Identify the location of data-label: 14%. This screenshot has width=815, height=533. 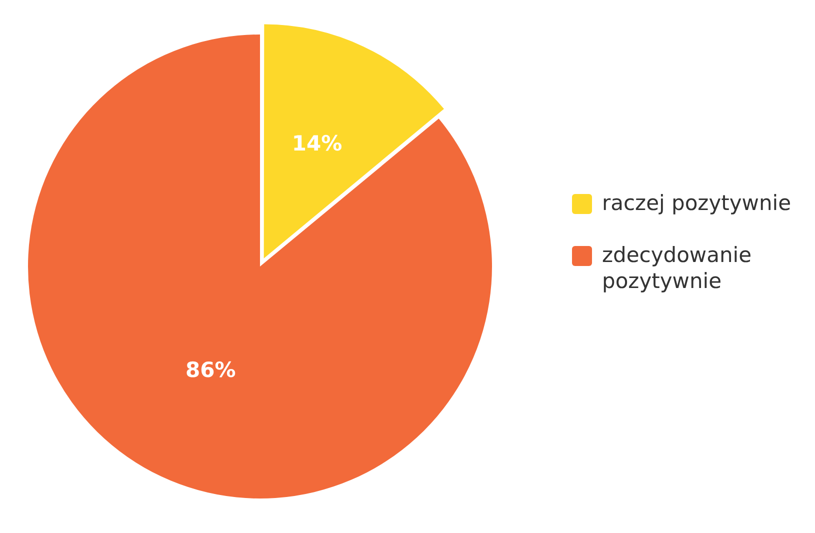
(317, 144).